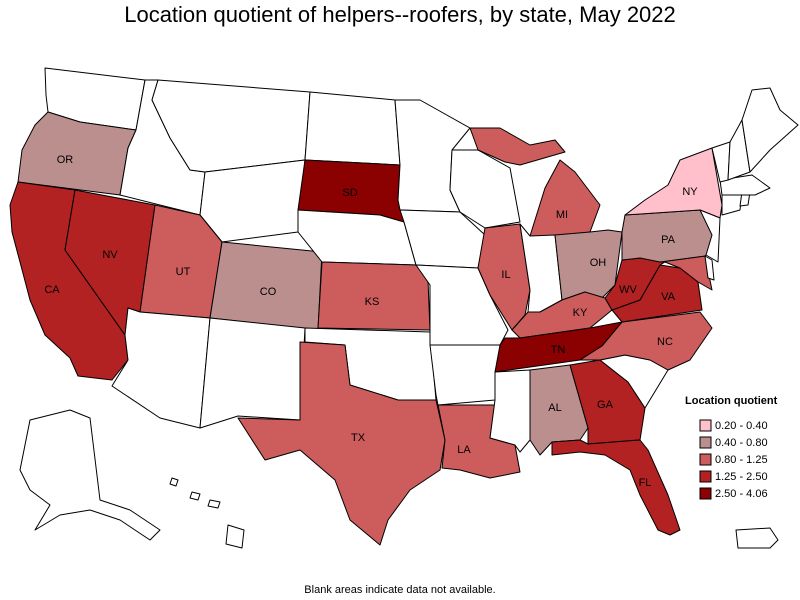  What do you see at coordinates (400, 590) in the screenshot?
I see `footnote: Blank areas indicate data not available.` at bounding box center [400, 590].